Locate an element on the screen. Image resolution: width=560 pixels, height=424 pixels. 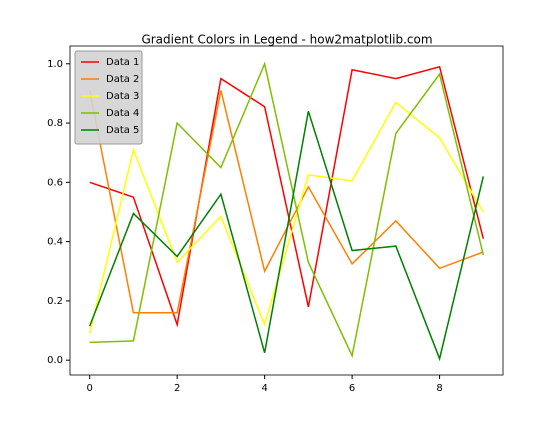
y-tick-label: 1.0 is located at coordinates (55, 64).